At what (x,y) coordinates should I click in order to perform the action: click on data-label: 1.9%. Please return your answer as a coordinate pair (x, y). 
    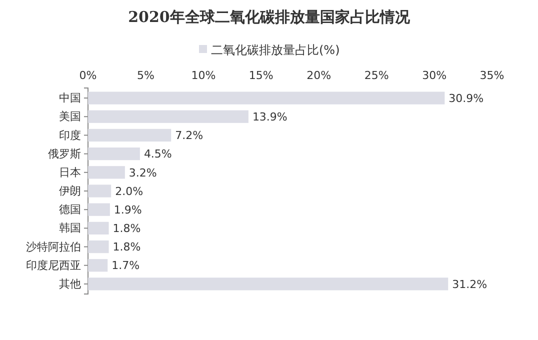
    Looking at the image, I should click on (128, 209).